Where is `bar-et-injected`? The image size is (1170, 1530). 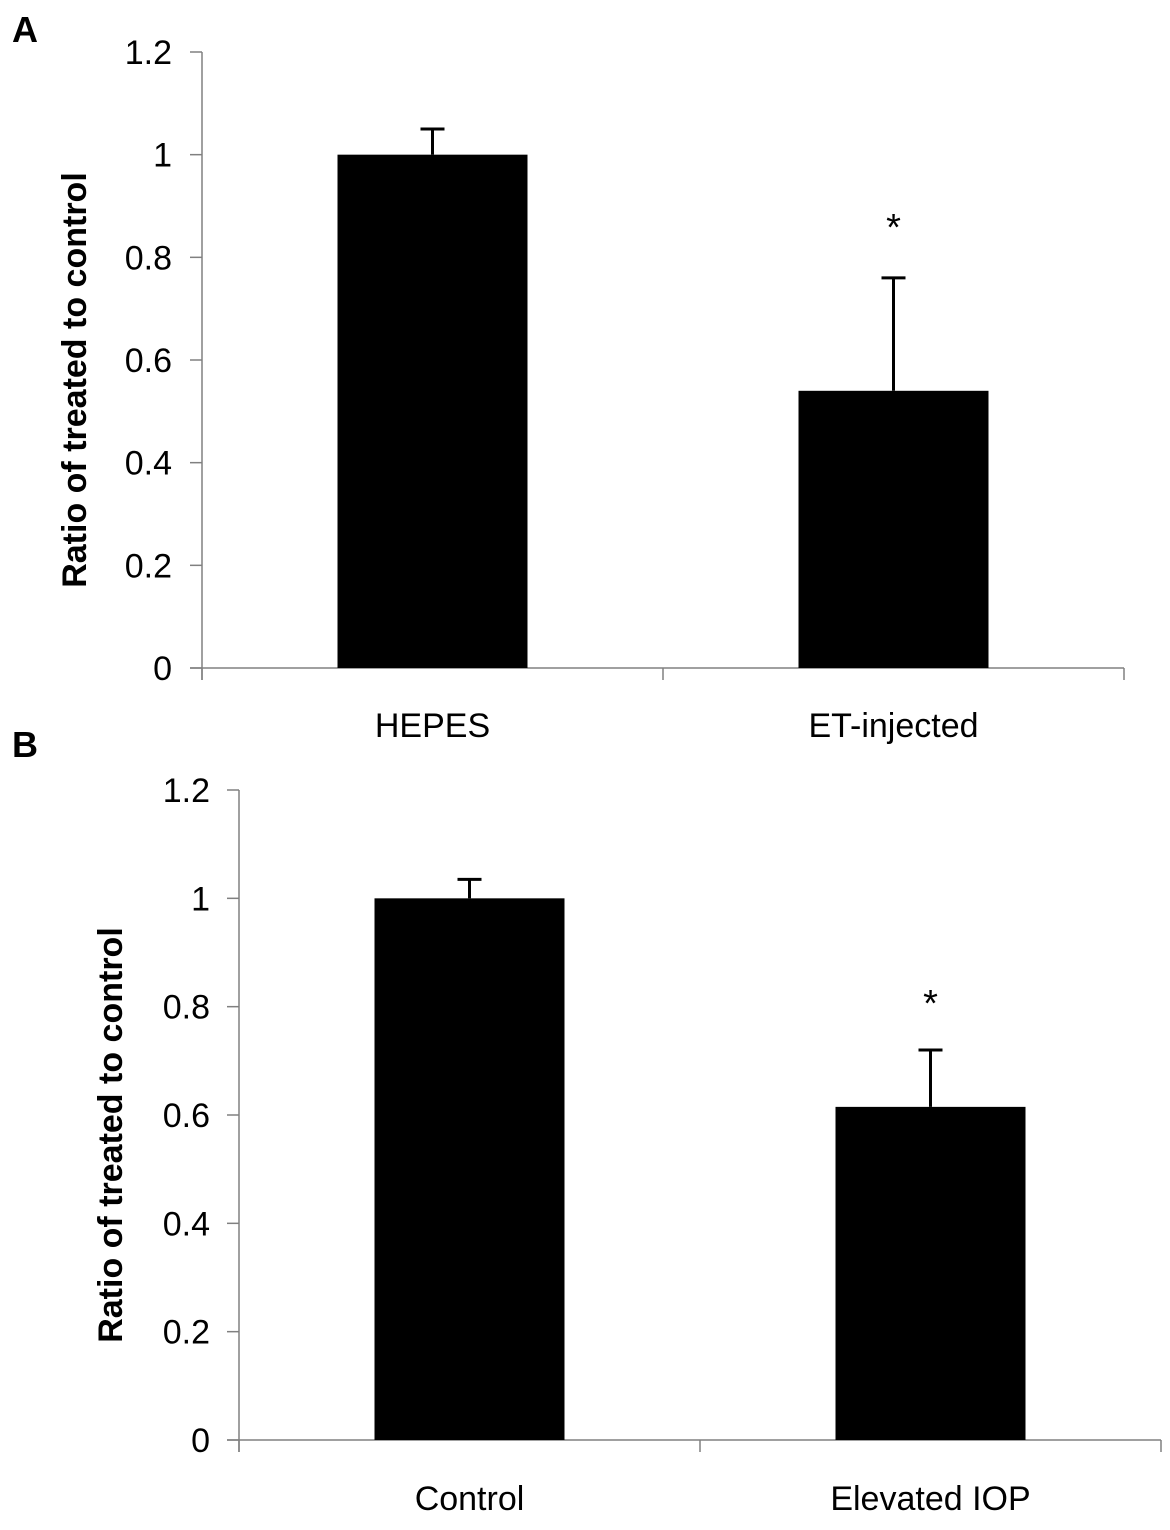
bar-et-injected is located at coordinates (893, 529).